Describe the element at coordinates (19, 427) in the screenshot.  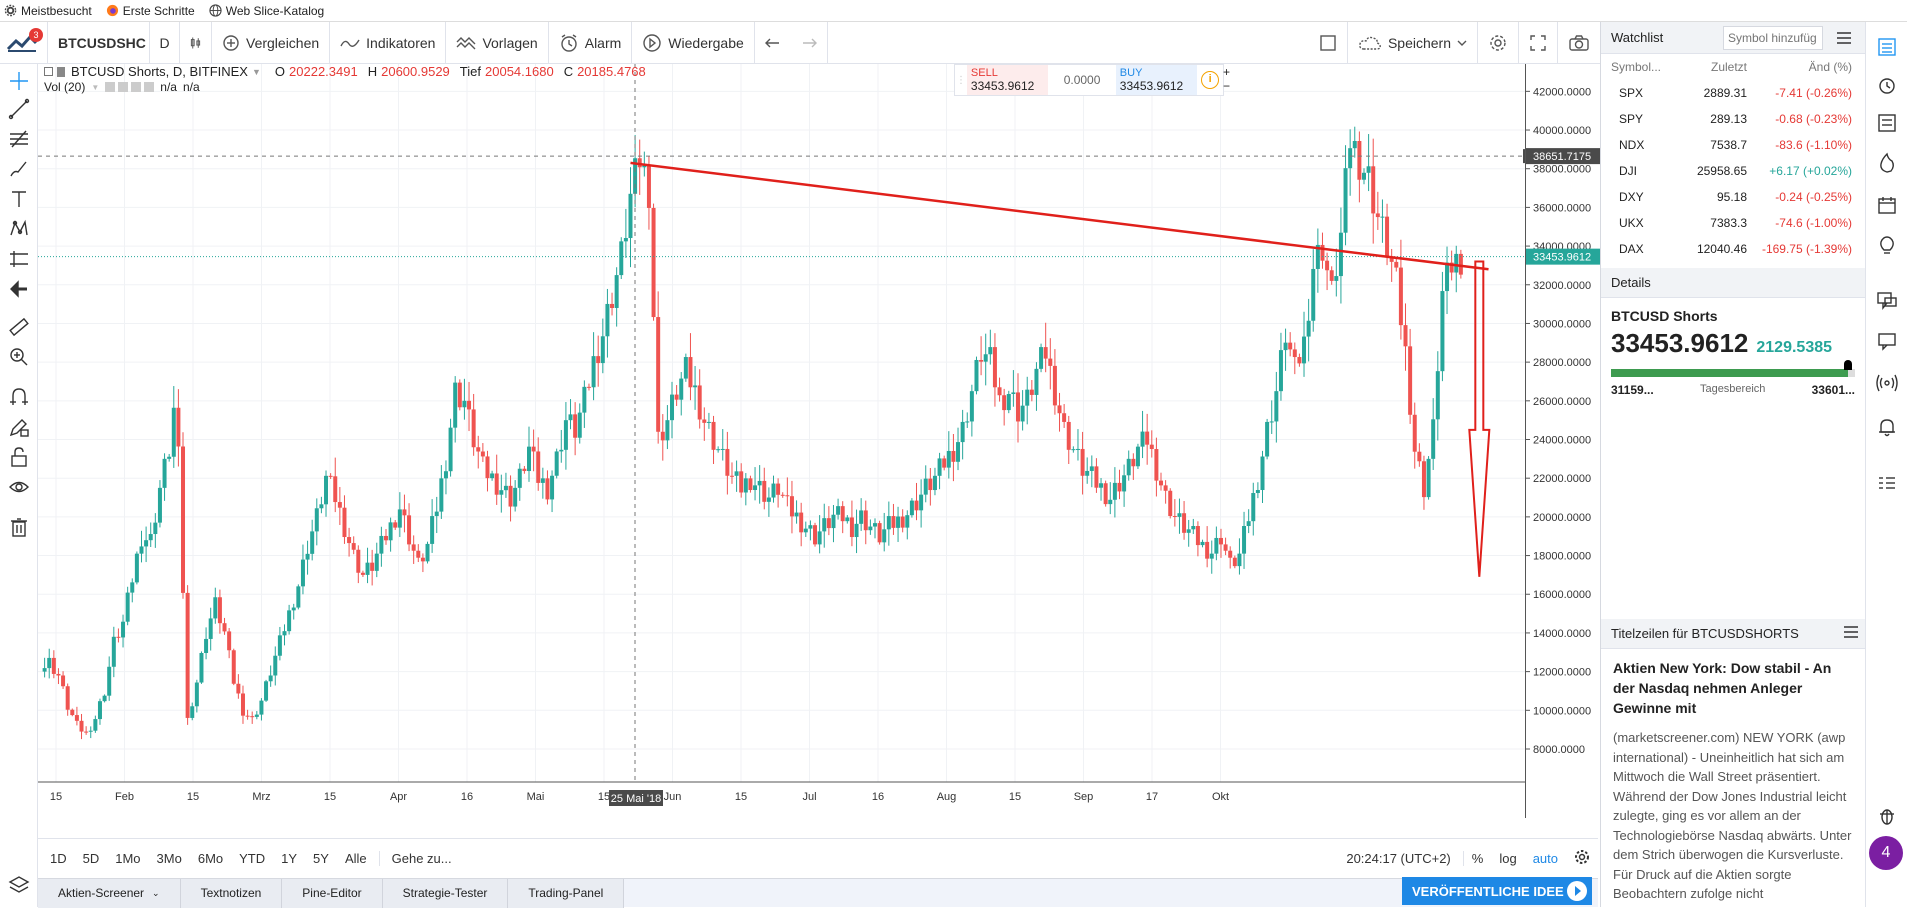
I see `lock-draw-tool` at that location.